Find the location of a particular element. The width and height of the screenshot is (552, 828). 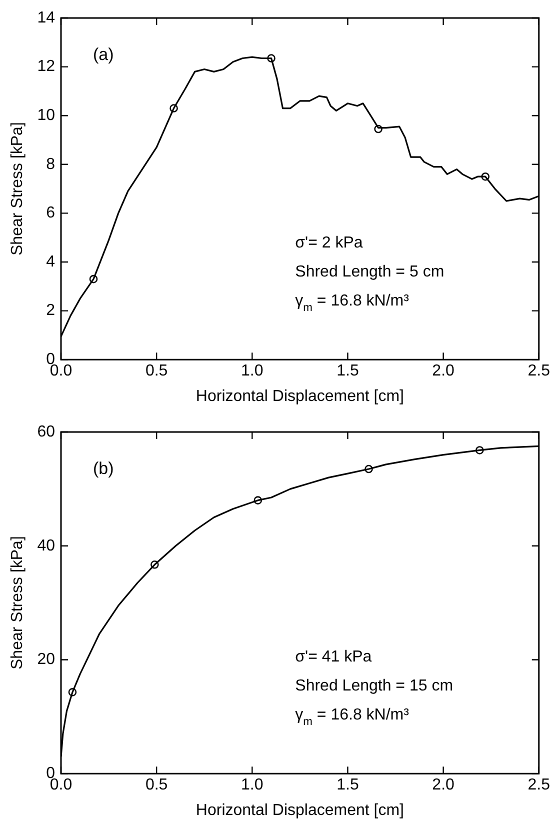

y-tick-label: 12 is located at coordinates (46, 67).